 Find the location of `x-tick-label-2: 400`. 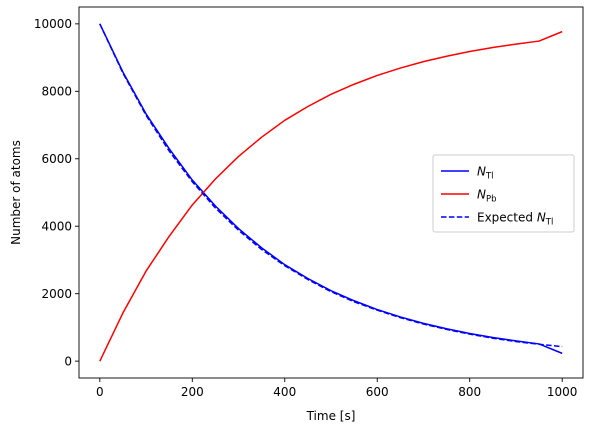

x-tick-label-2: 400 is located at coordinates (284, 392).